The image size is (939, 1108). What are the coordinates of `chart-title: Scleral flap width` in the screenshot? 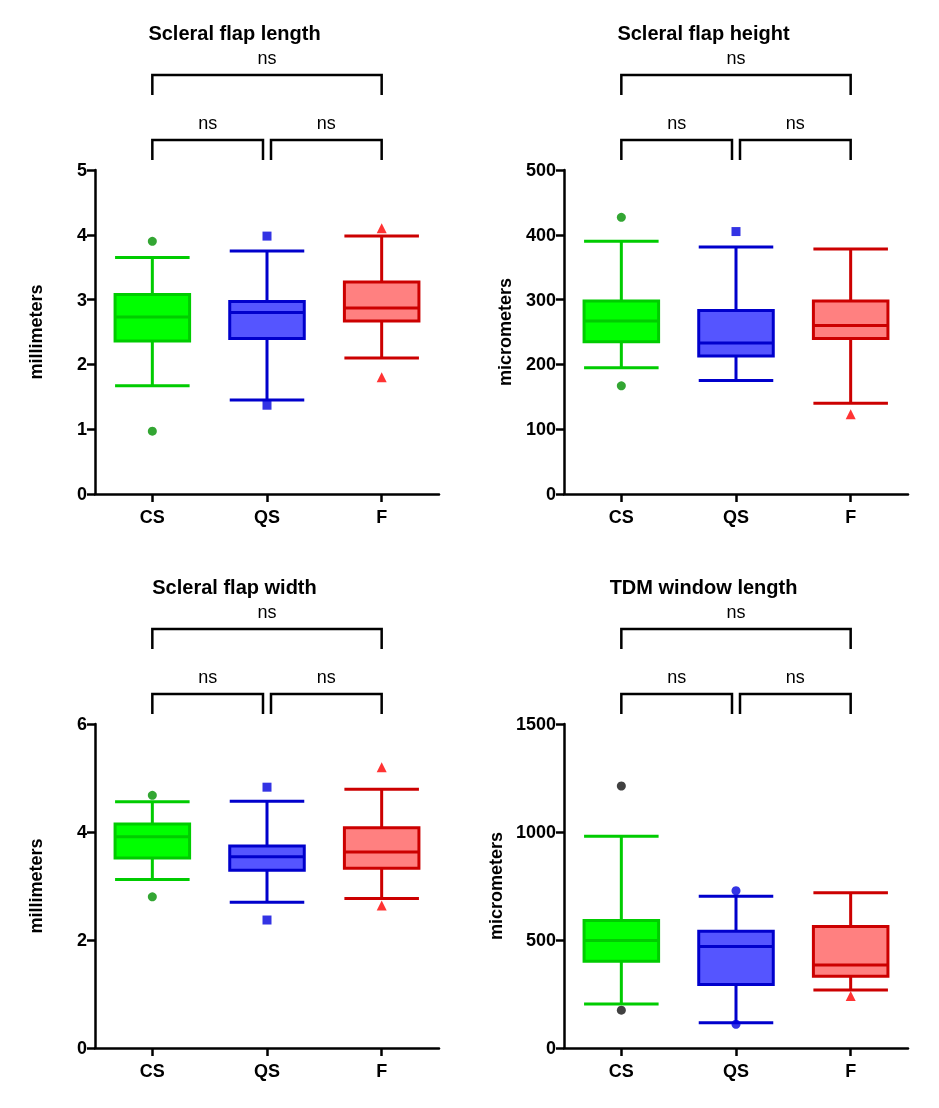 It's located at (234, 587).